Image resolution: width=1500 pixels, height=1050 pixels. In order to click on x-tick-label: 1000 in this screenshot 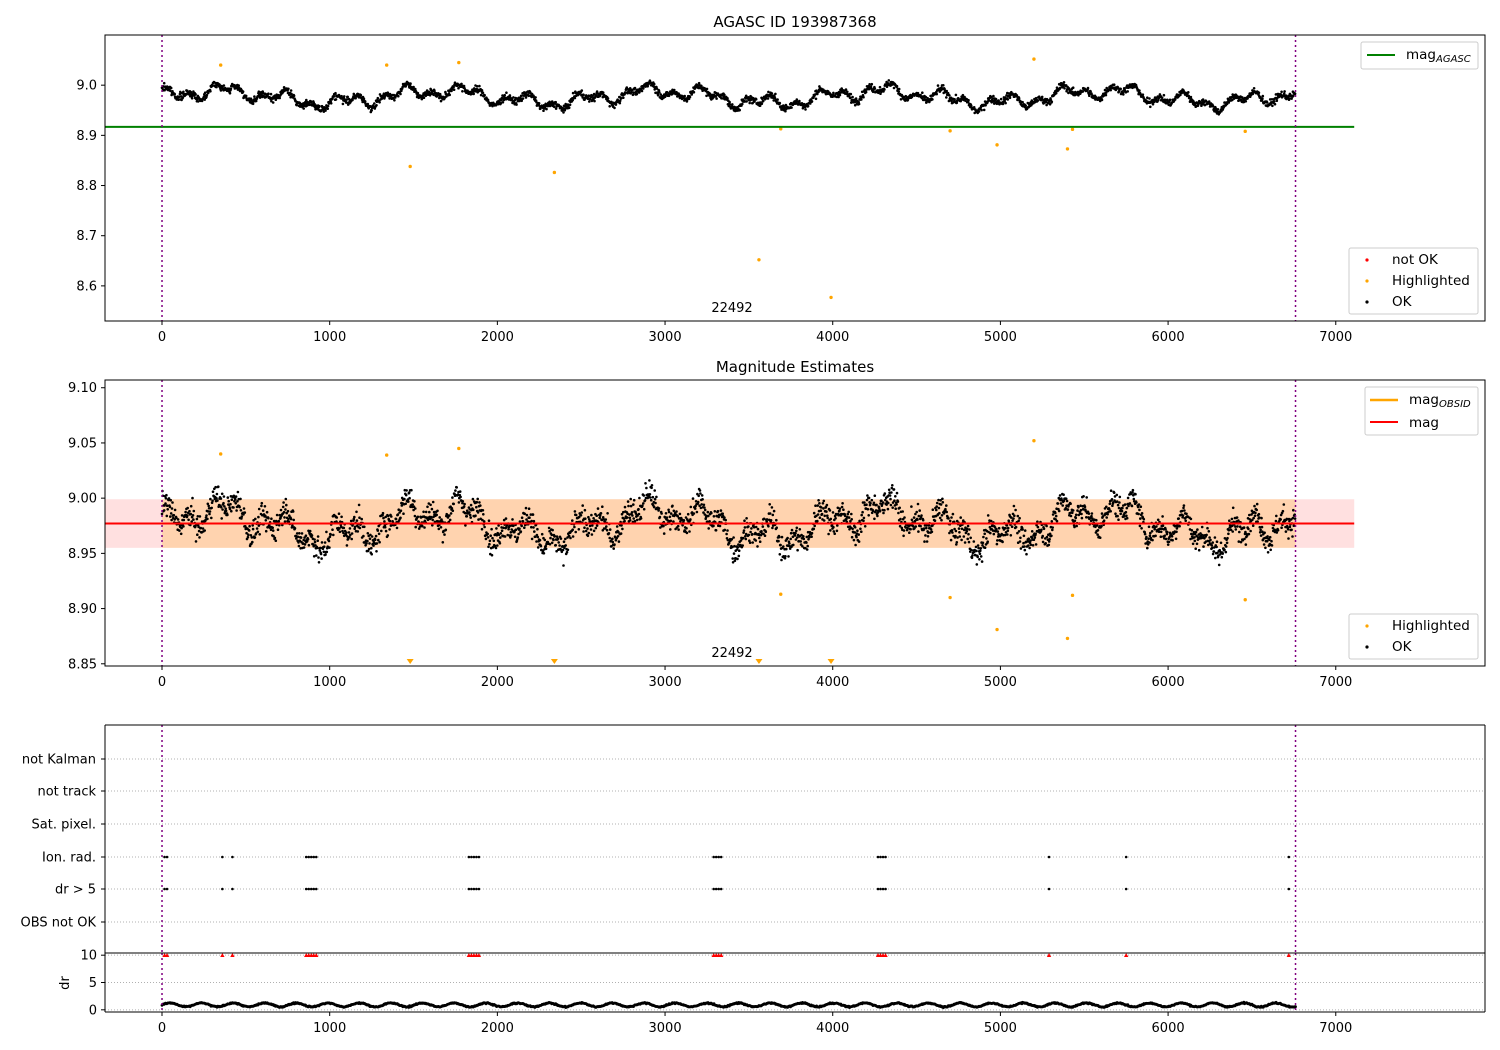, I will do `click(329, 337)`.